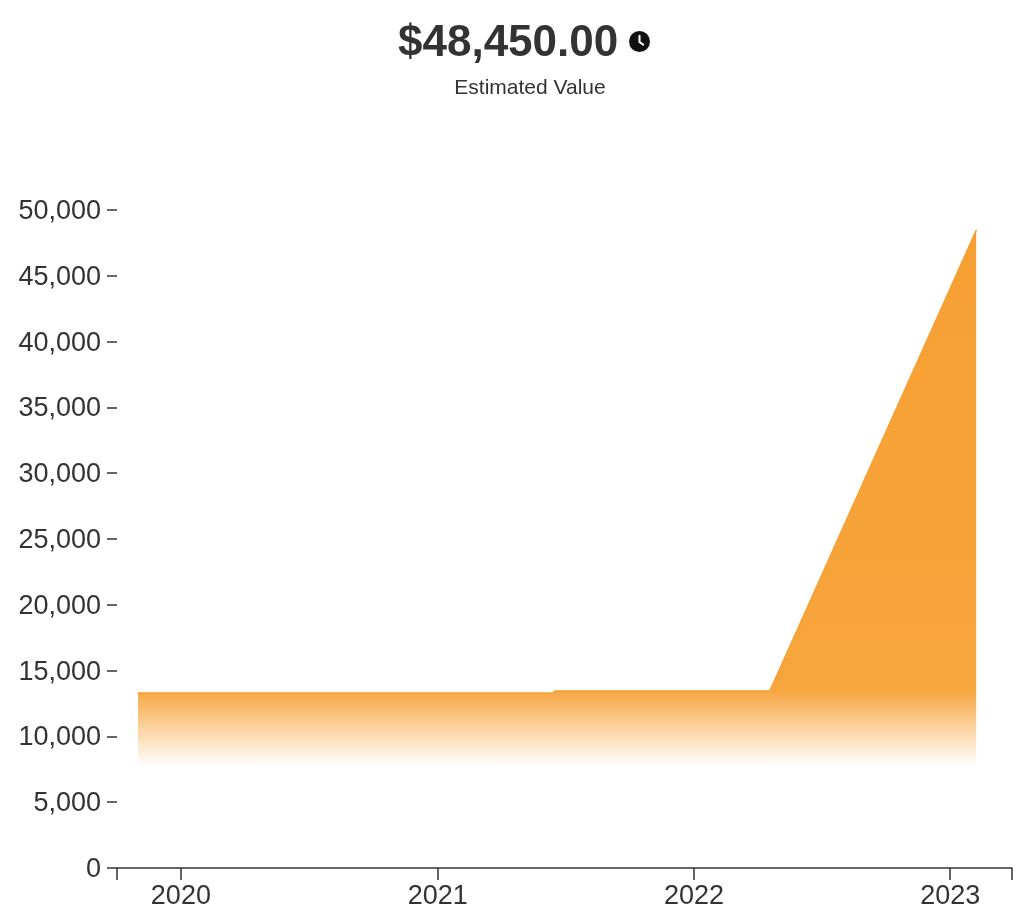 This screenshot has width=1024, height=917. What do you see at coordinates (59, 473) in the screenshot?
I see `y-tick-label: 30,000` at bounding box center [59, 473].